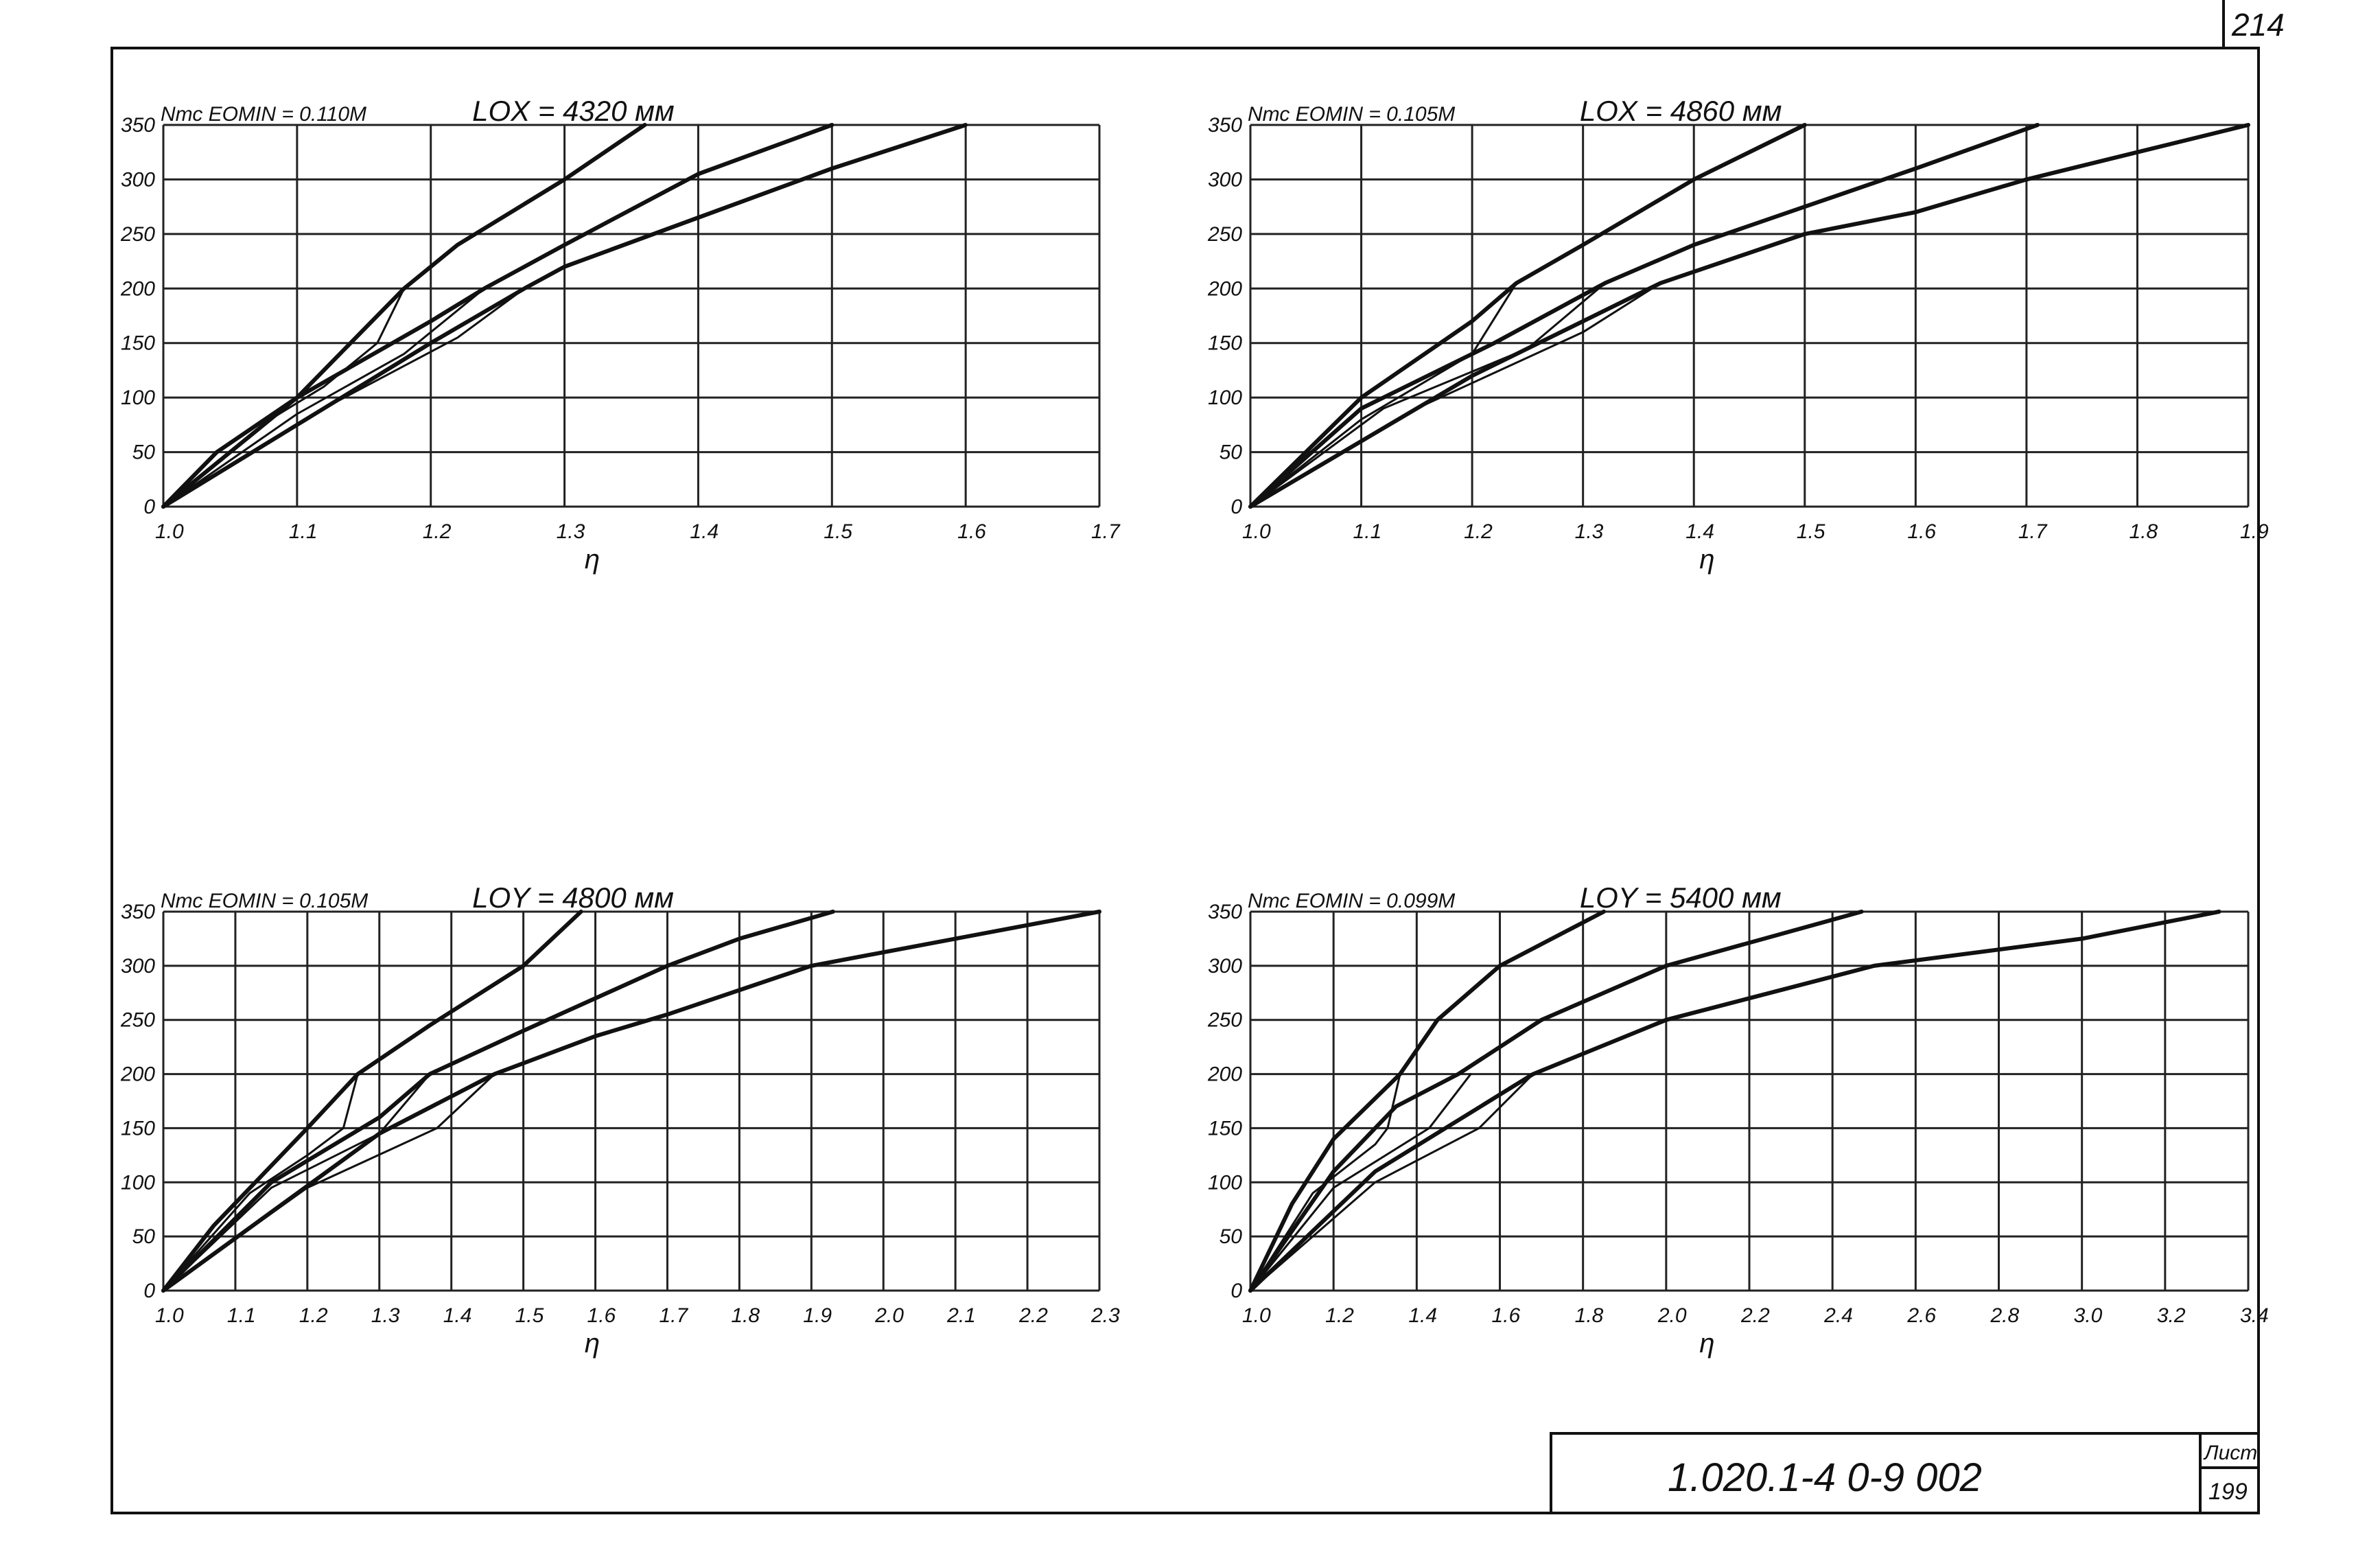 Image resolution: width=2380 pixels, height=1559 pixels. I want to click on x-tick-label: 2.4, so click(1838, 1315).